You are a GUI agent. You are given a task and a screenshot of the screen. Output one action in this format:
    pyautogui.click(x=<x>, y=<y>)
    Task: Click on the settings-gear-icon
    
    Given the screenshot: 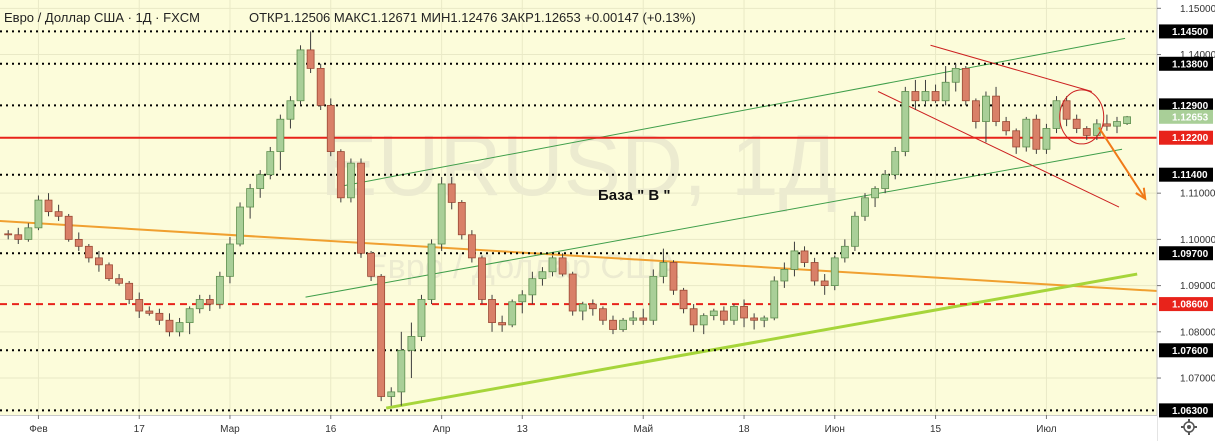 What is the action you would take?
    pyautogui.click(x=1189, y=427)
    